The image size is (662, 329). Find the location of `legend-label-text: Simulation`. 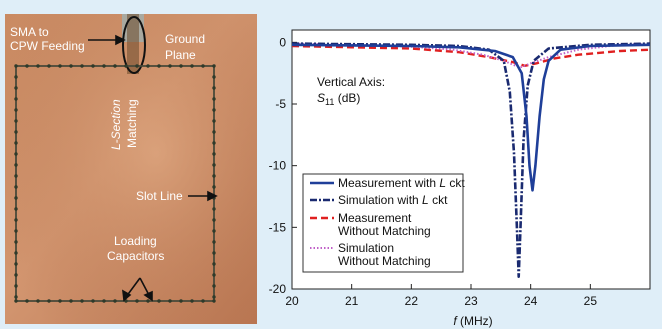

legend-label-text: Simulation is located at coordinates (366, 248).